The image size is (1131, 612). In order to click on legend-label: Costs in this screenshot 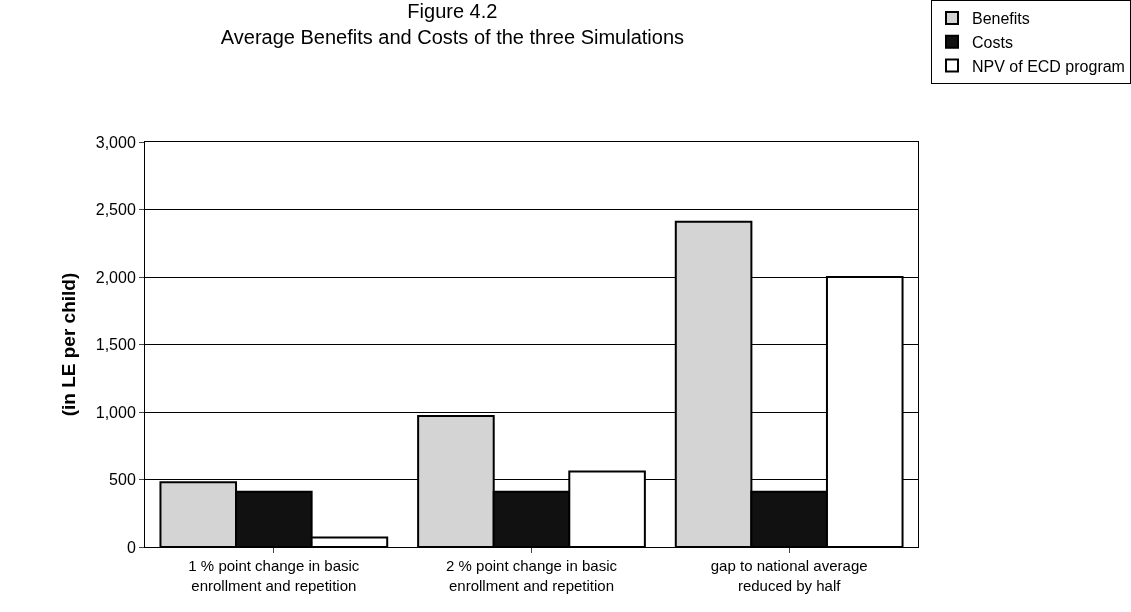, I will do `click(992, 42)`.